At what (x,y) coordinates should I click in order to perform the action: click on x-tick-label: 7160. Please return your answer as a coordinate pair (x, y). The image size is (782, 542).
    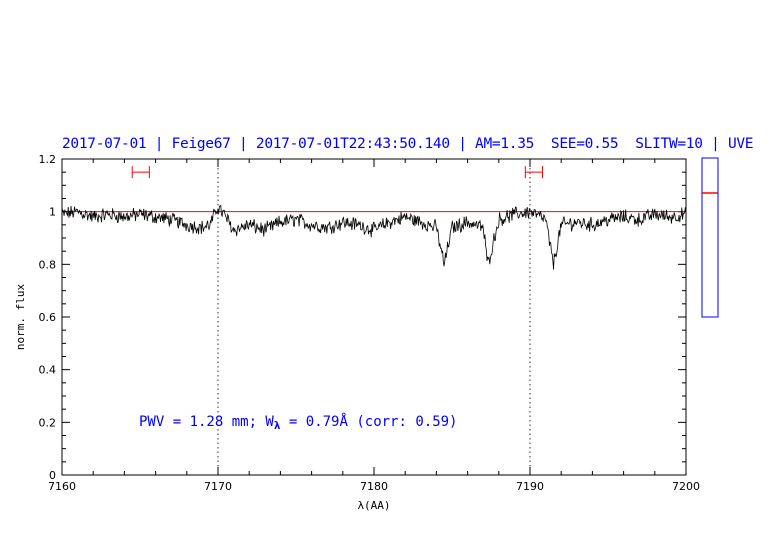
    Looking at the image, I should click on (62, 486).